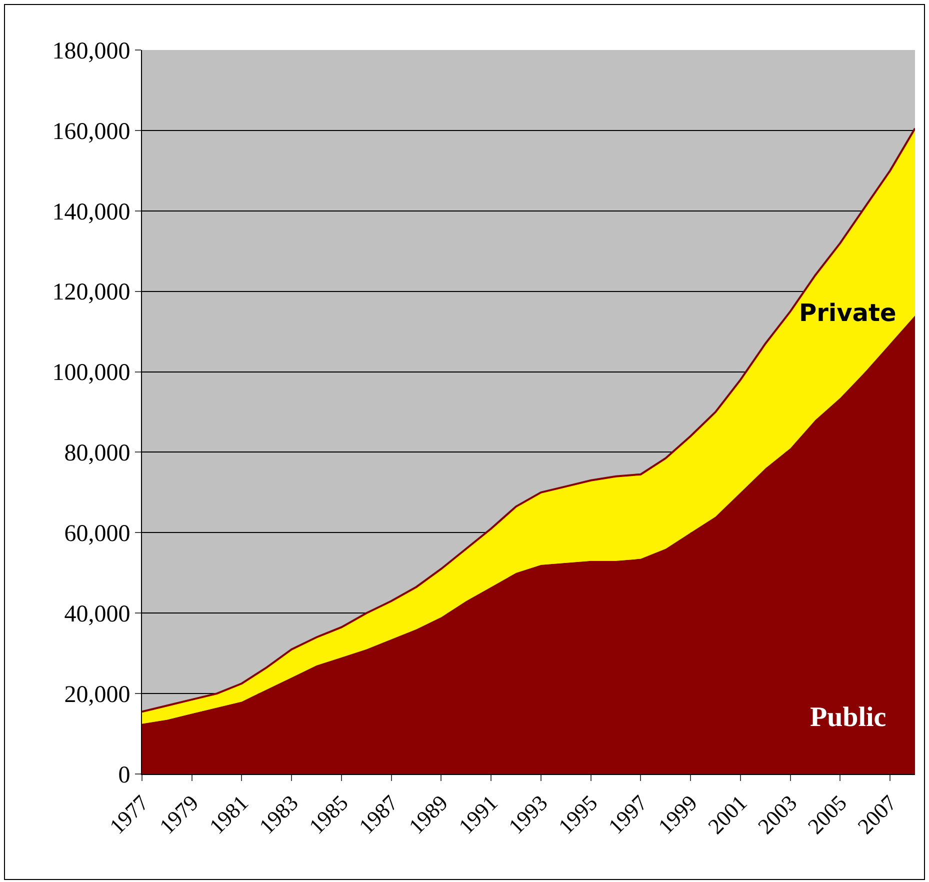  What do you see at coordinates (91, 373) in the screenshot?
I see `y-tick-label: 100,000` at bounding box center [91, 373].